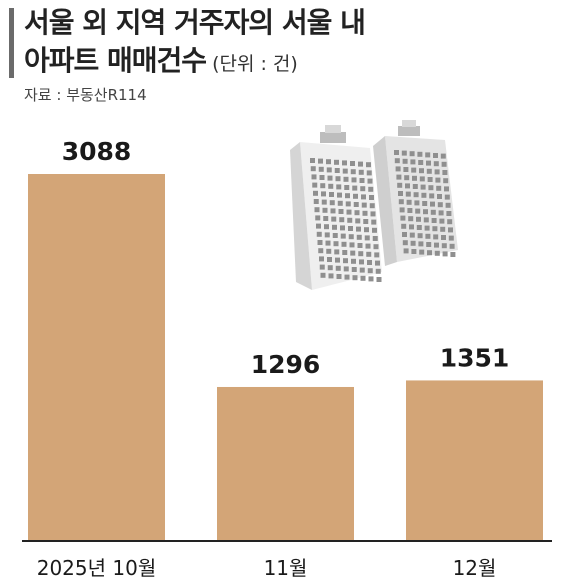 The image size is (570, 584). I want to click on unit-label: (단위 : 건), so click(255, 64).